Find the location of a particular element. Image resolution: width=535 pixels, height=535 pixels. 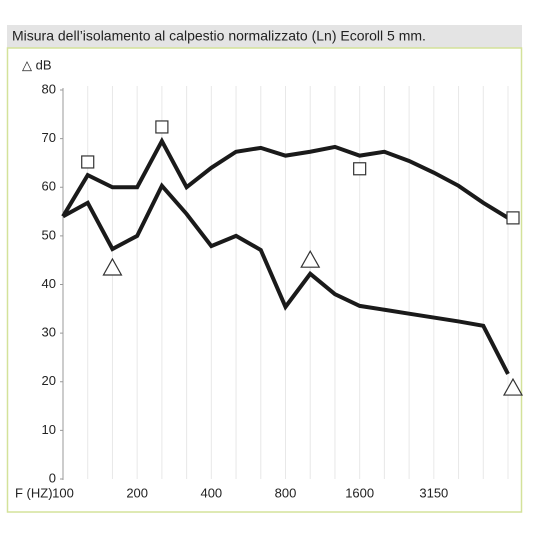

y-tick-label: 80 is located at coordinates (49, 88).